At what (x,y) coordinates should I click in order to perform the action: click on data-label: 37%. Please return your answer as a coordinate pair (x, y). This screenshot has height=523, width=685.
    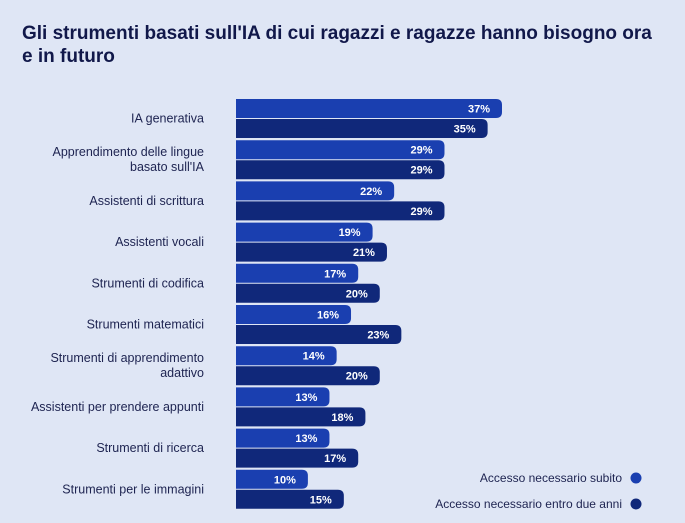
    Looking at the image, I should click on (479, 110).